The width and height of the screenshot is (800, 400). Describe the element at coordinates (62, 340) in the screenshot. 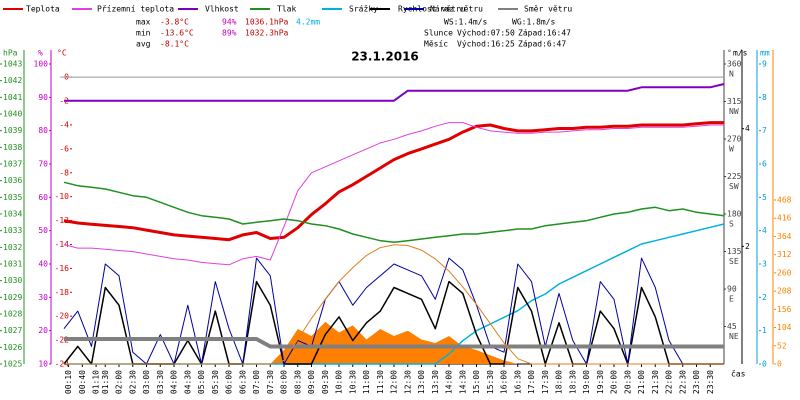

I see `y-tick-label: -22` at that location.